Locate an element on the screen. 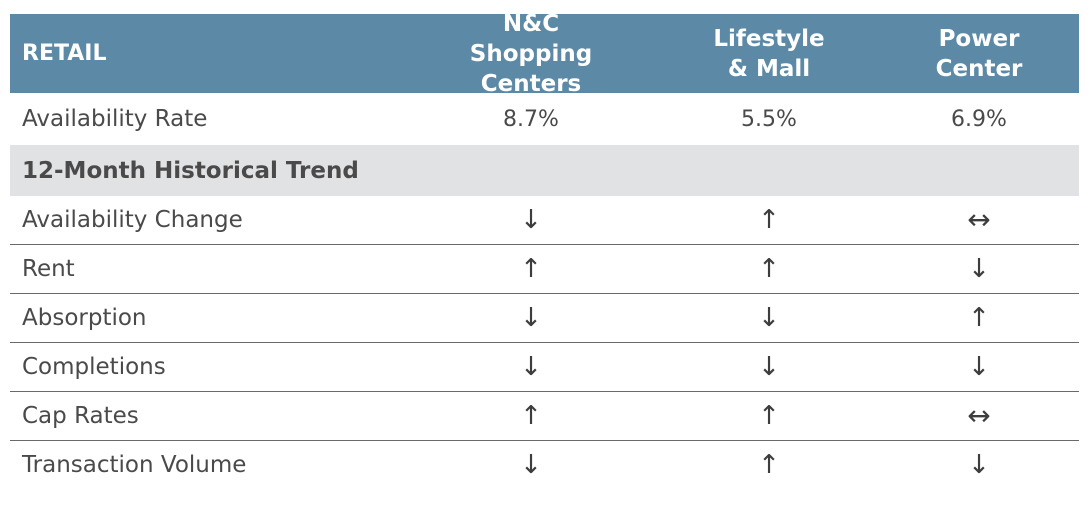 This screenshot has width=1091, height=511. availability-rate-row: Availability Rate 8.7% 5.5% 6.9% is located at coordinates (544, 119).